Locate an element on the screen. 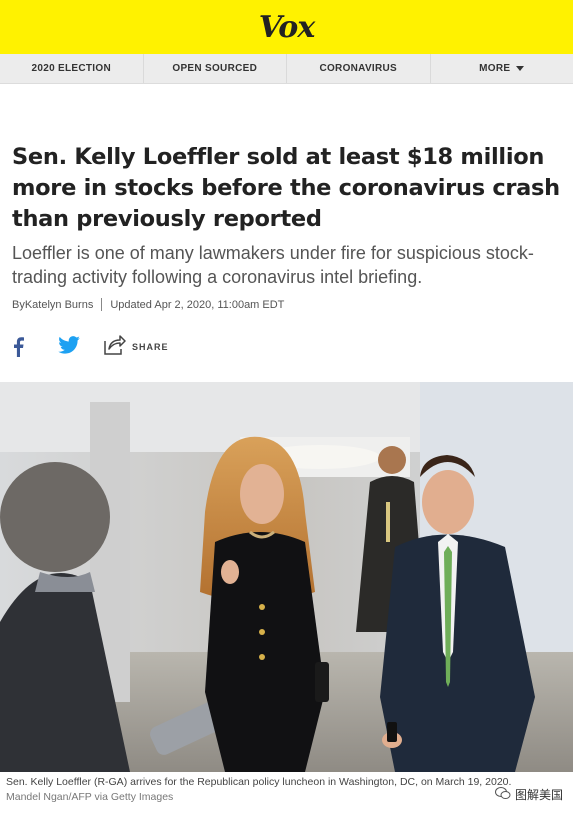  author-link: Katelyn Burns is located at coordinates (59, 304).